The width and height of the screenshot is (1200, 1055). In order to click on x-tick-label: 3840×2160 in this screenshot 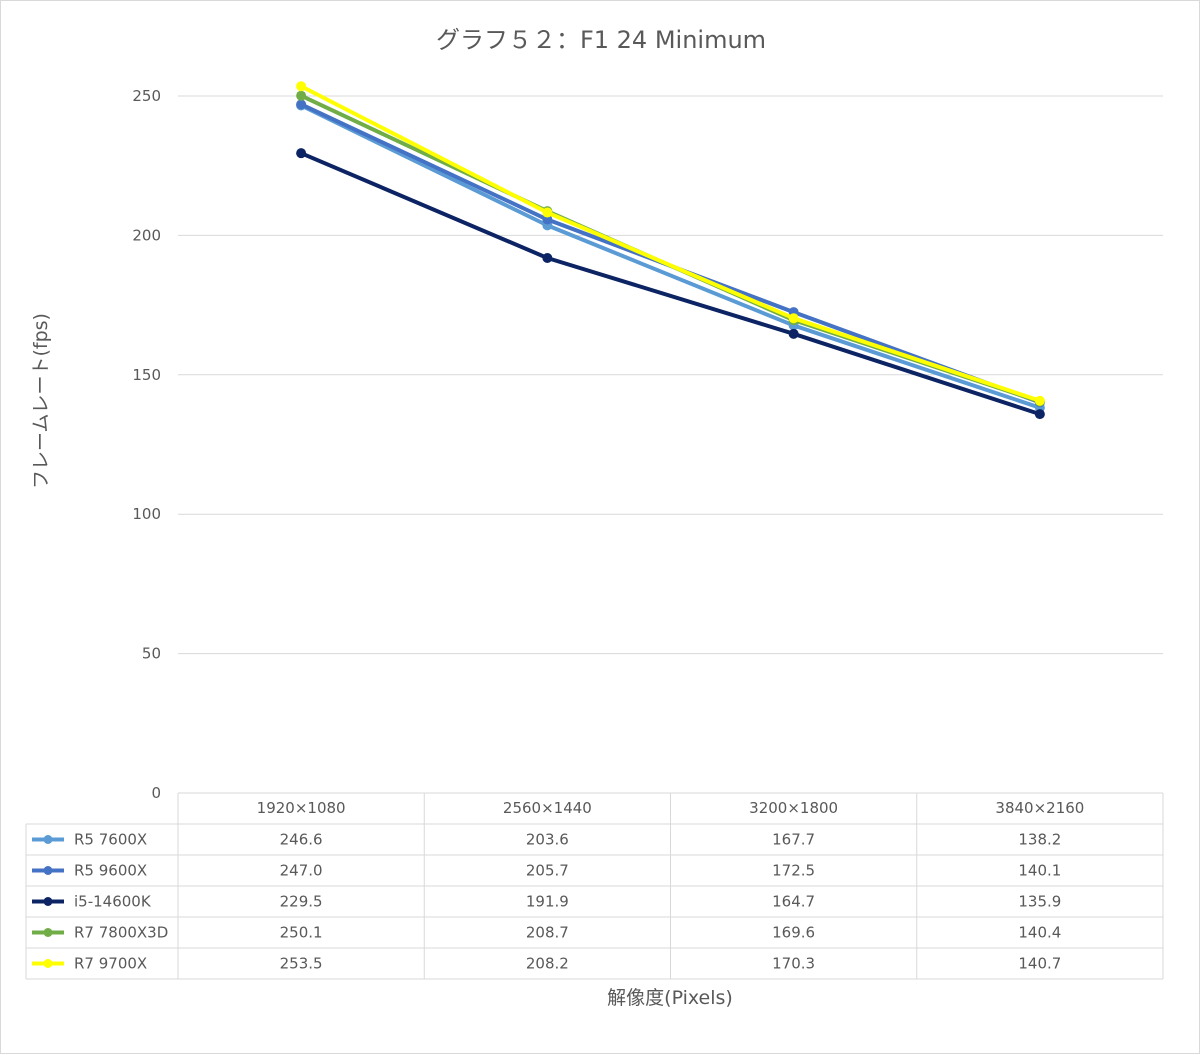, I will do `click(1039, 808)`.